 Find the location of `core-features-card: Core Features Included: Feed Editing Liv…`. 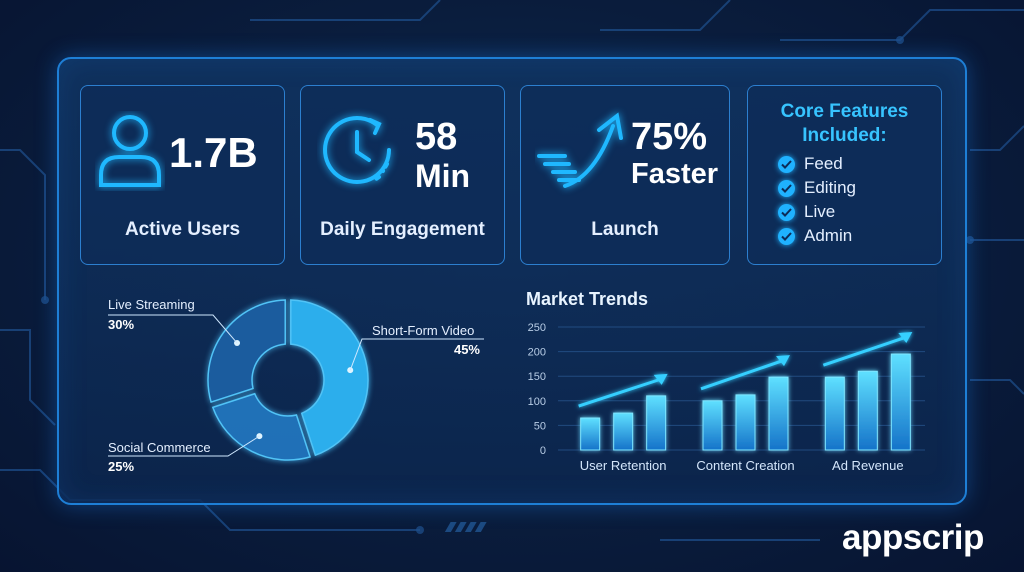

core-features-card: Core Features Included: Feed Editing Liv… is located at coordinates (844, 175).